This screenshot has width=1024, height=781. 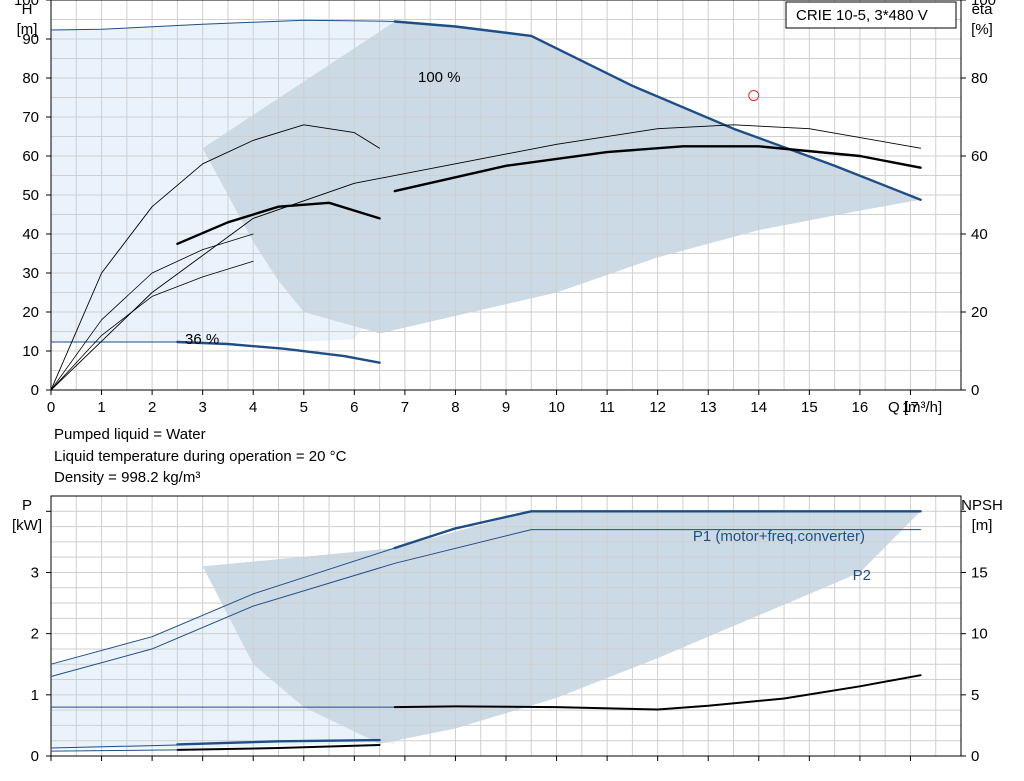 I want to click on y-right-tick-label: 20, so click(x=979, y=312).